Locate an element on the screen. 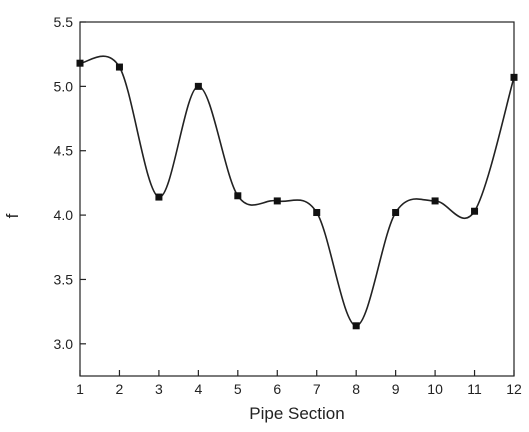 Image resolution: width=529 pixels, height=432 pixels. y-tick-label: 3.5 is located at coordinates (64, 279).